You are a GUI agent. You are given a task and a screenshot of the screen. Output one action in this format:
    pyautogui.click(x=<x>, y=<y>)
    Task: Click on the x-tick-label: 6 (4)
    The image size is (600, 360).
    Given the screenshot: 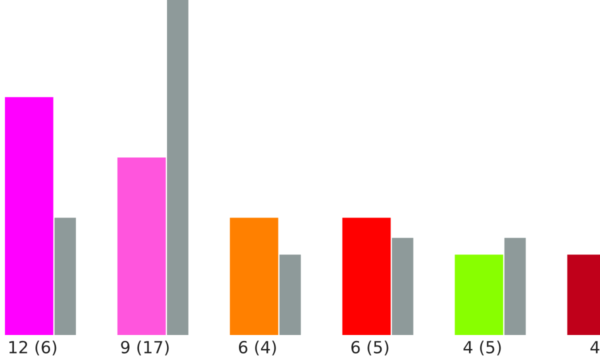 What is the action you would take?
    pyautogui.click(x=257, y=348)
    